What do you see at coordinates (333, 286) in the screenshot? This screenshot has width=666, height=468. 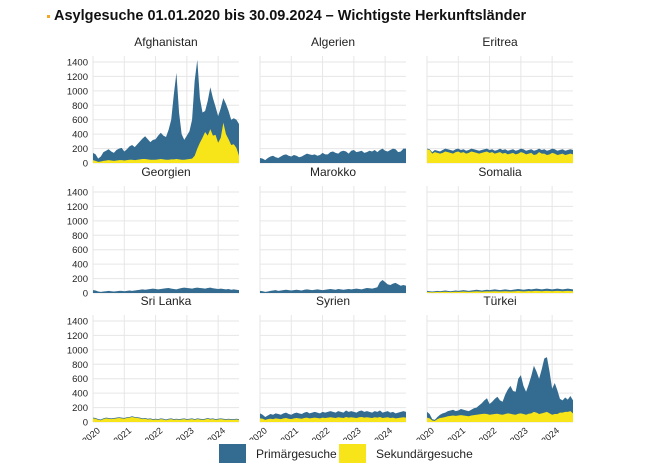 I see `area-primary-marokko` at bounding box center [333, 286].